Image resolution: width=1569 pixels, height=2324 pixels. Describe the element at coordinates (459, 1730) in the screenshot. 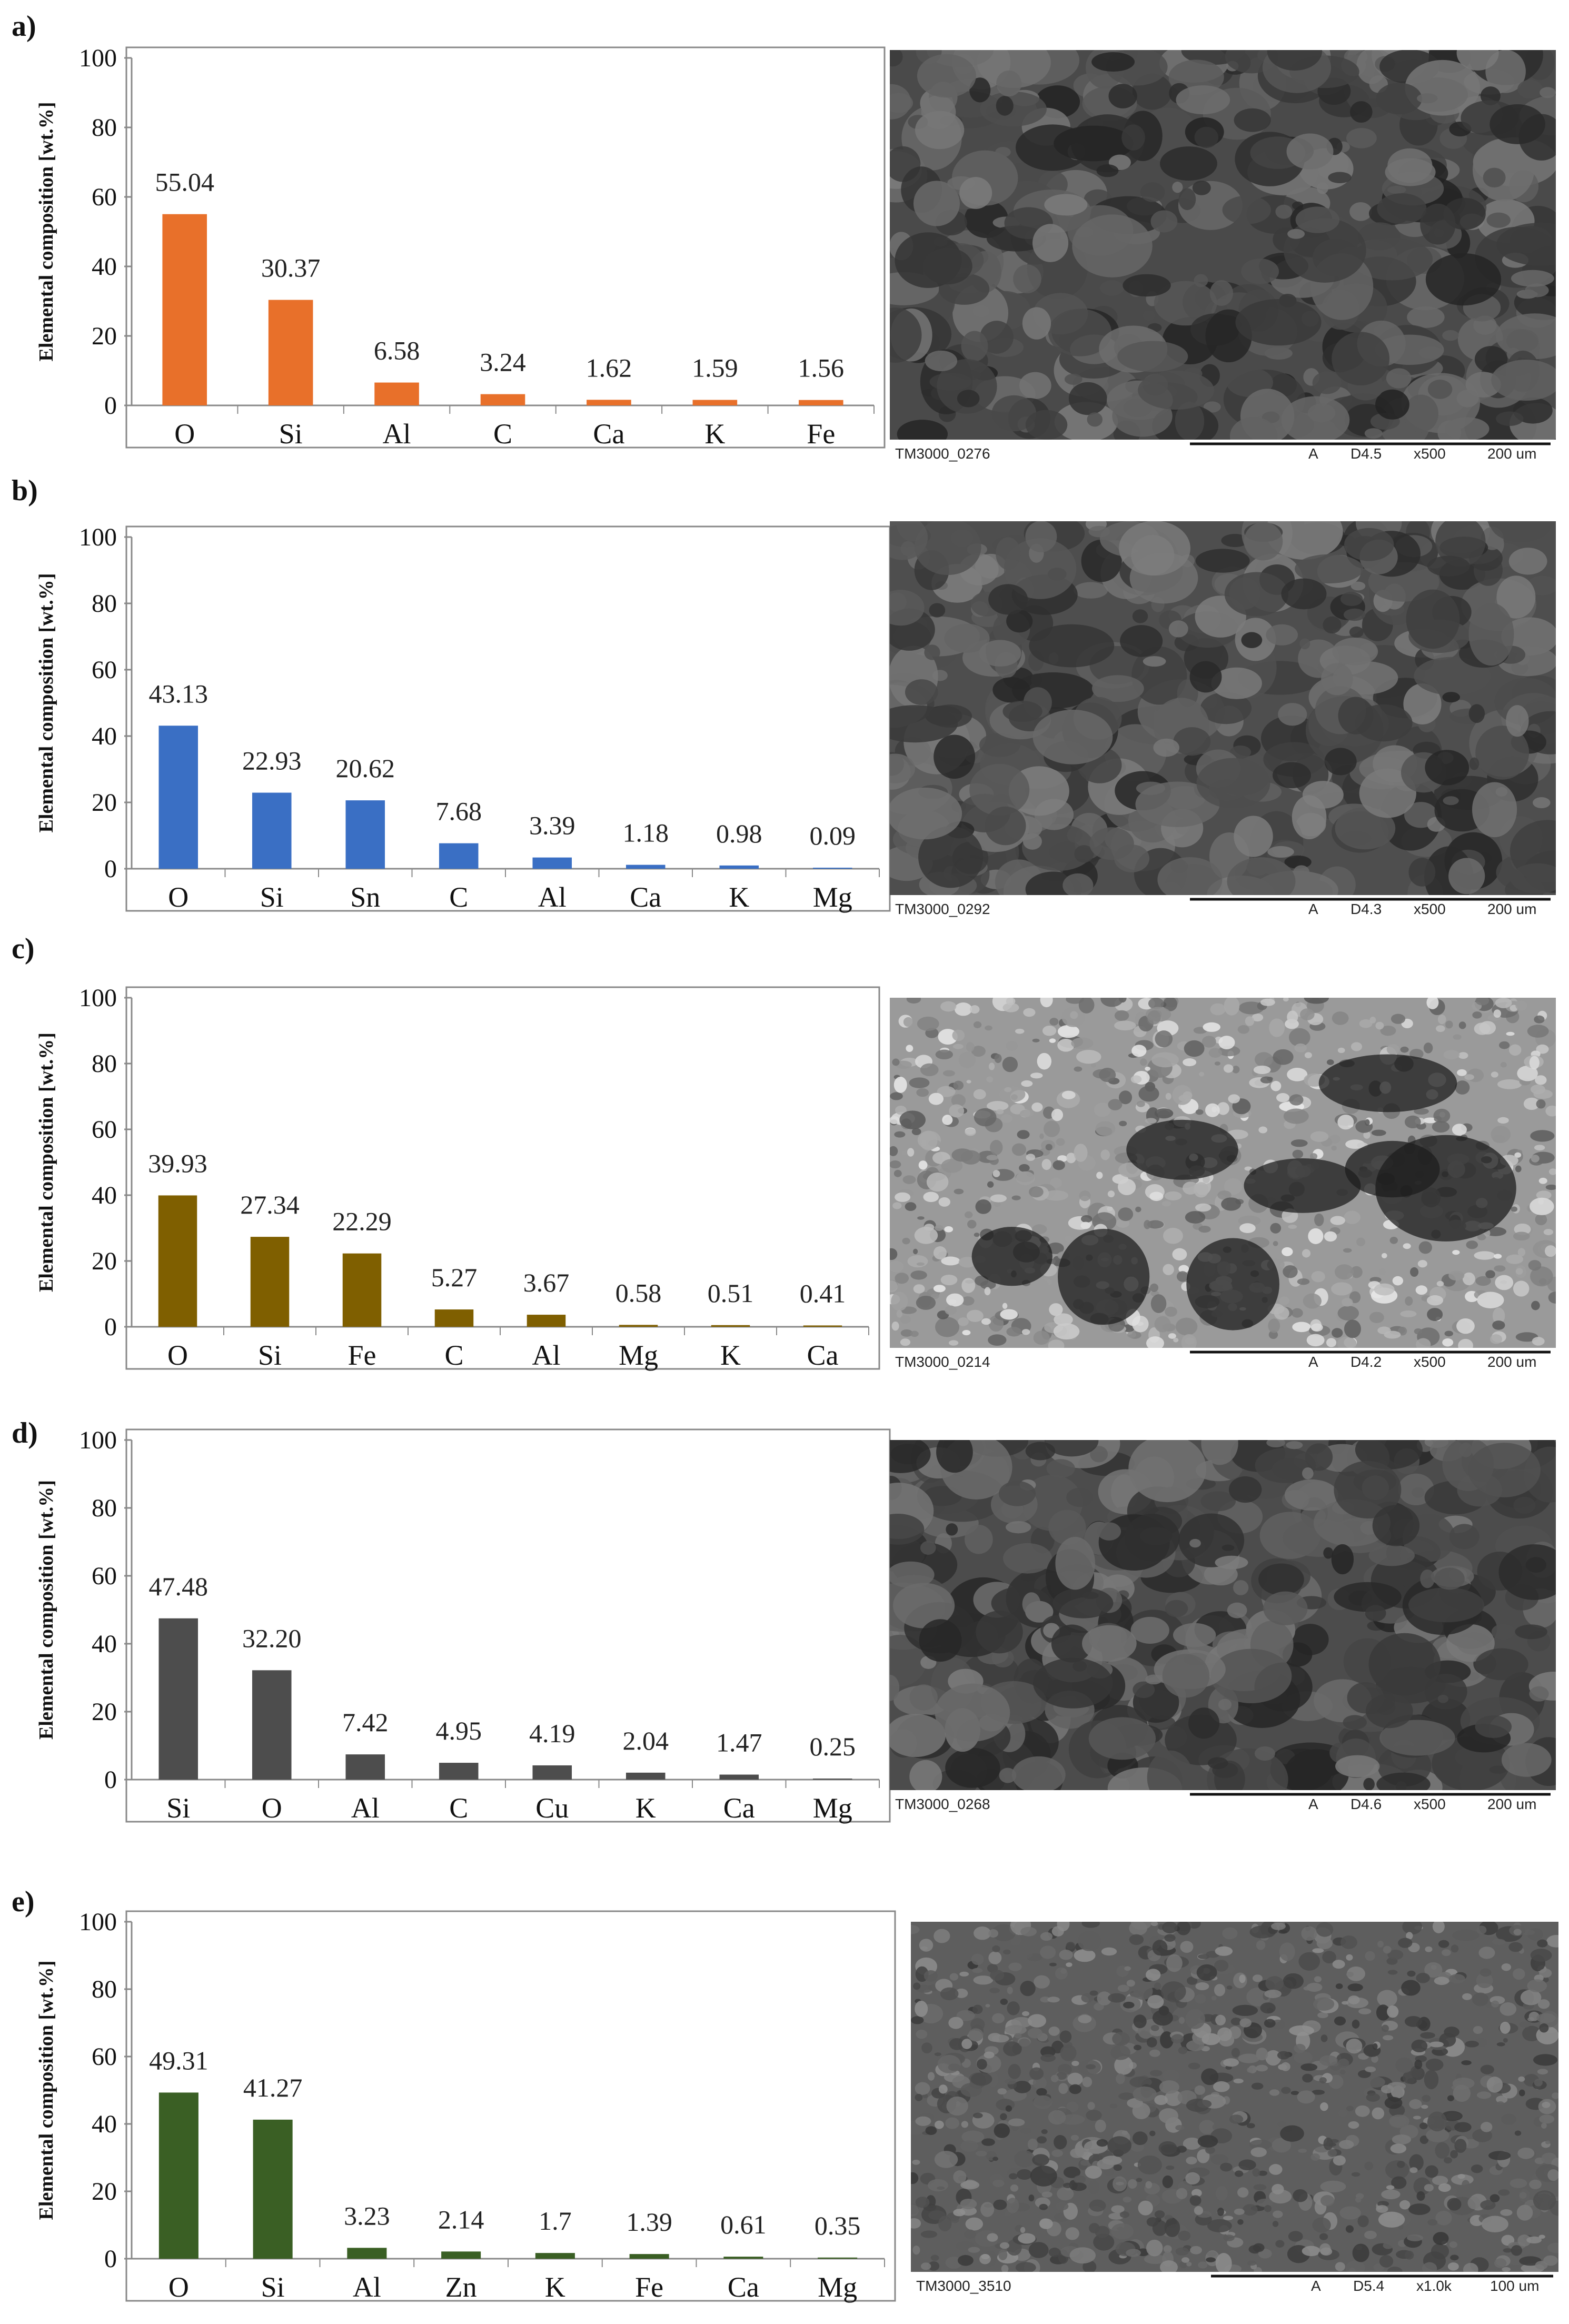

I see `data-label: 4.95` at that location.